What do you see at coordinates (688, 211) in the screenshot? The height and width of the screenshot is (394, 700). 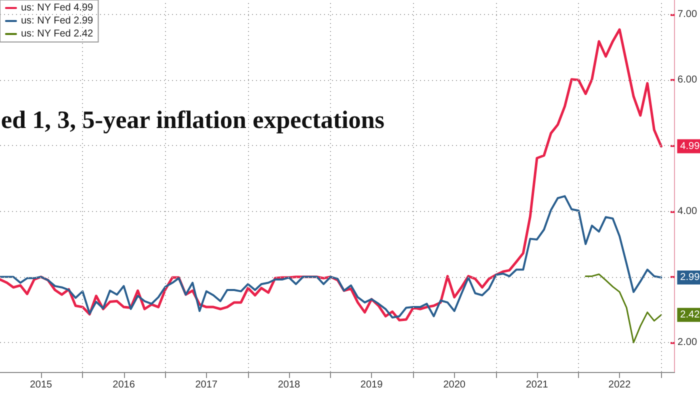 I see `y-tick-label: 4.00` at bounding box center [688, 211].